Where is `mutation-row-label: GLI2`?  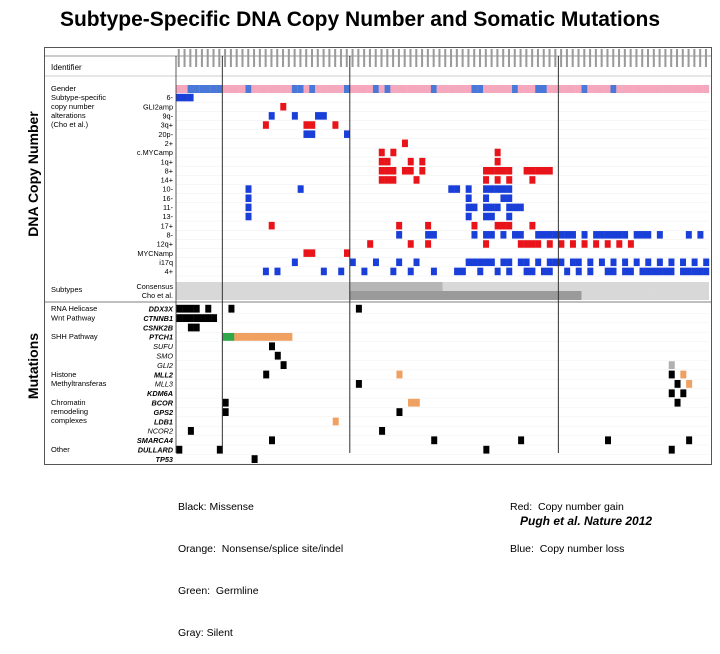 mutation-row-label: GLI2 is located at coordinates (165, 365).